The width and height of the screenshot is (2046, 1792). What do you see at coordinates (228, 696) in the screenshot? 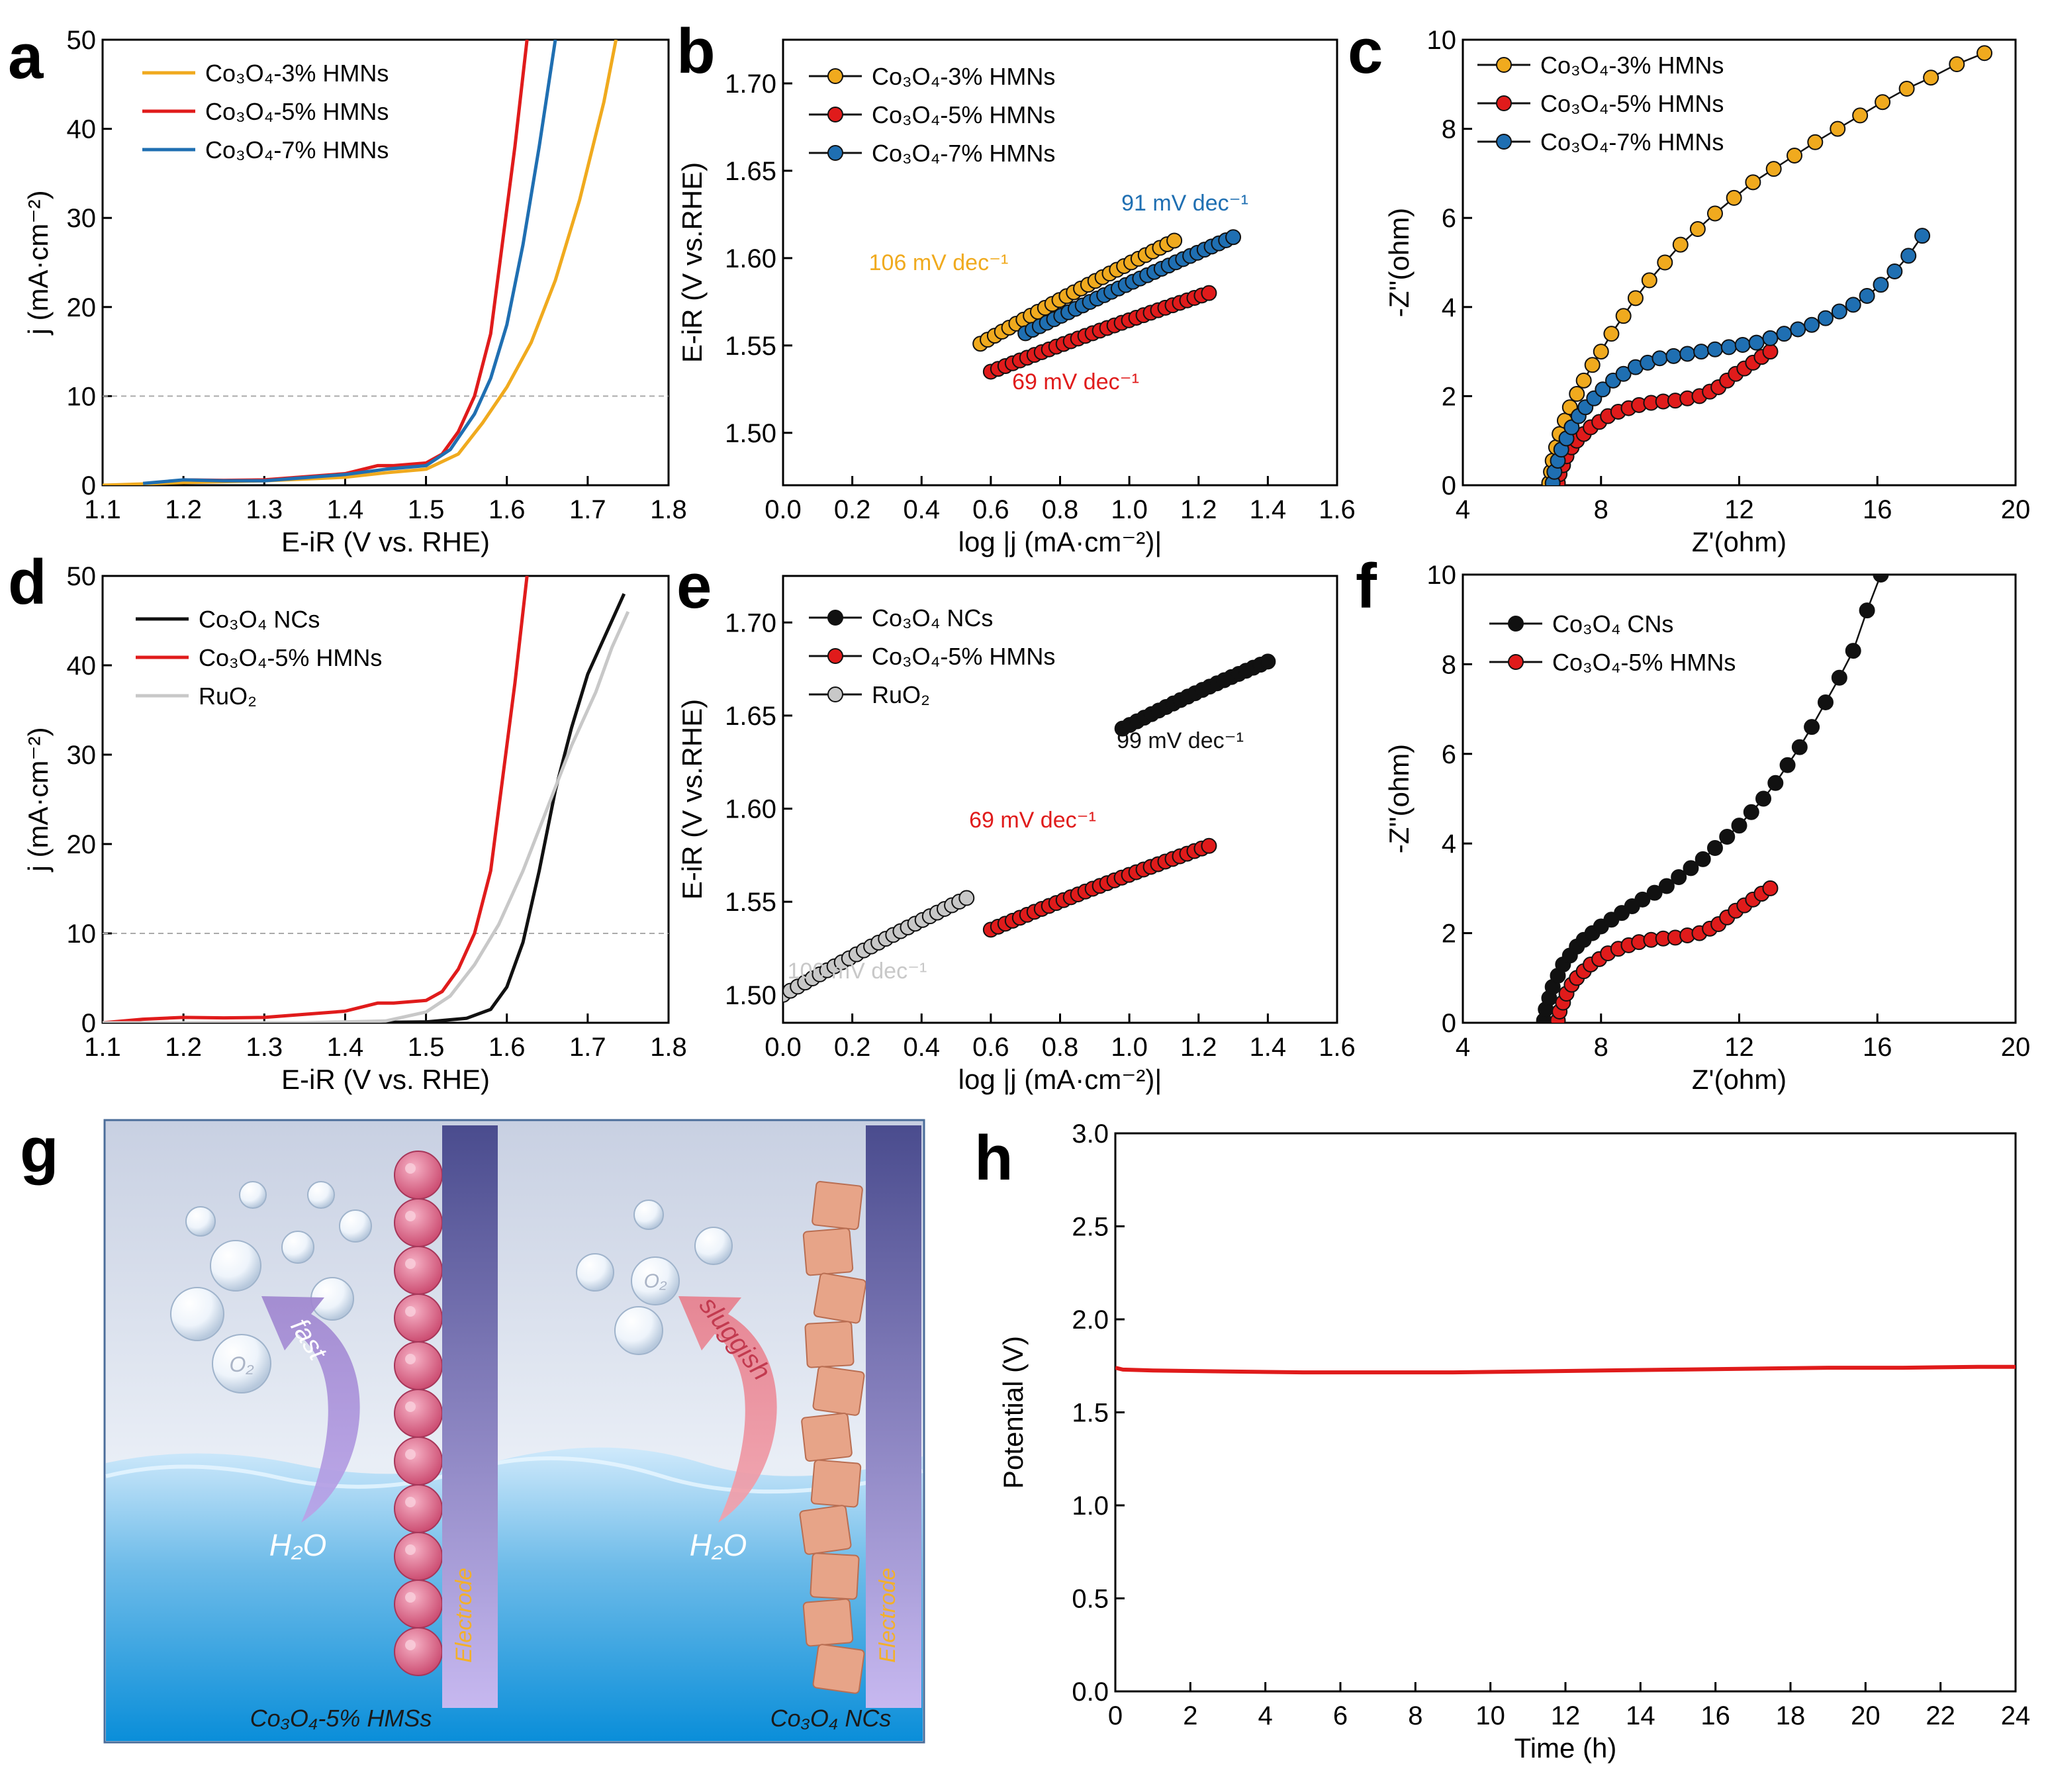
I see `legend-label-d: RuO₂` at bounding box center [228, 696].